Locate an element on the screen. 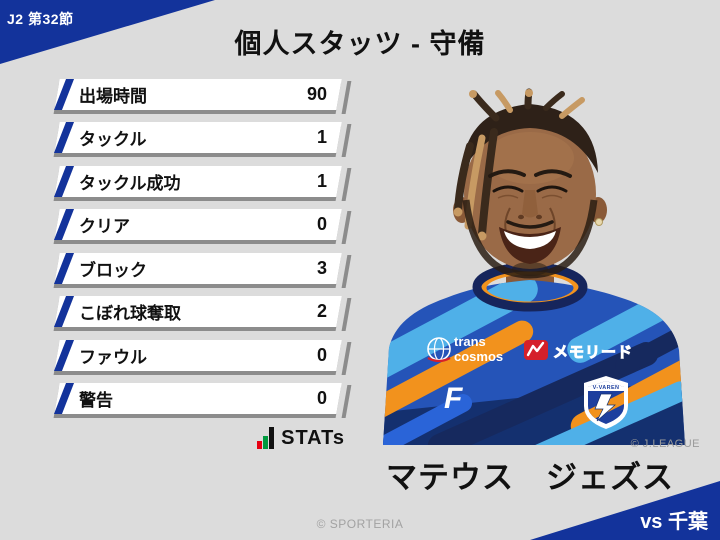 The image size is (720, 540). trans-cosmos-logo: trans cosmos is located at coordinates (465, 349).